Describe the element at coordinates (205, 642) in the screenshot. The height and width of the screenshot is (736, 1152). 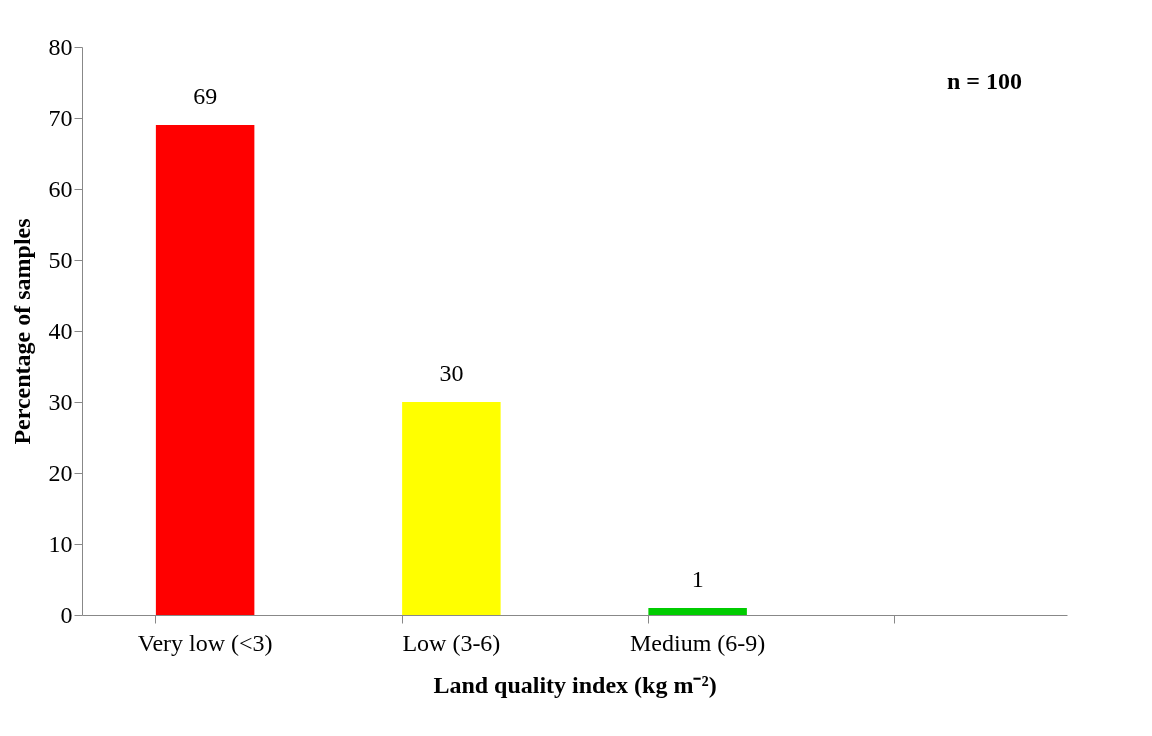
I see `x-tick-label: Very low (<3)` at that location.